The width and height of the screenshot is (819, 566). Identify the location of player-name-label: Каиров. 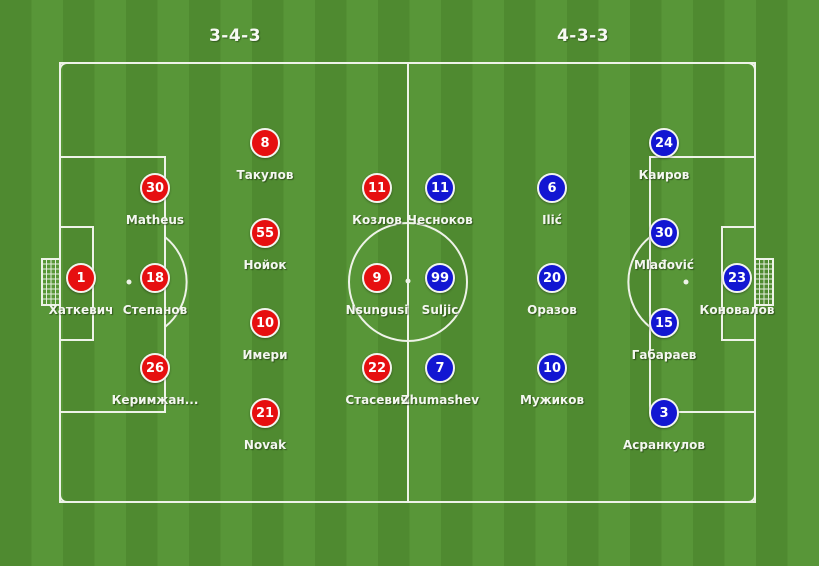
(664, 175).